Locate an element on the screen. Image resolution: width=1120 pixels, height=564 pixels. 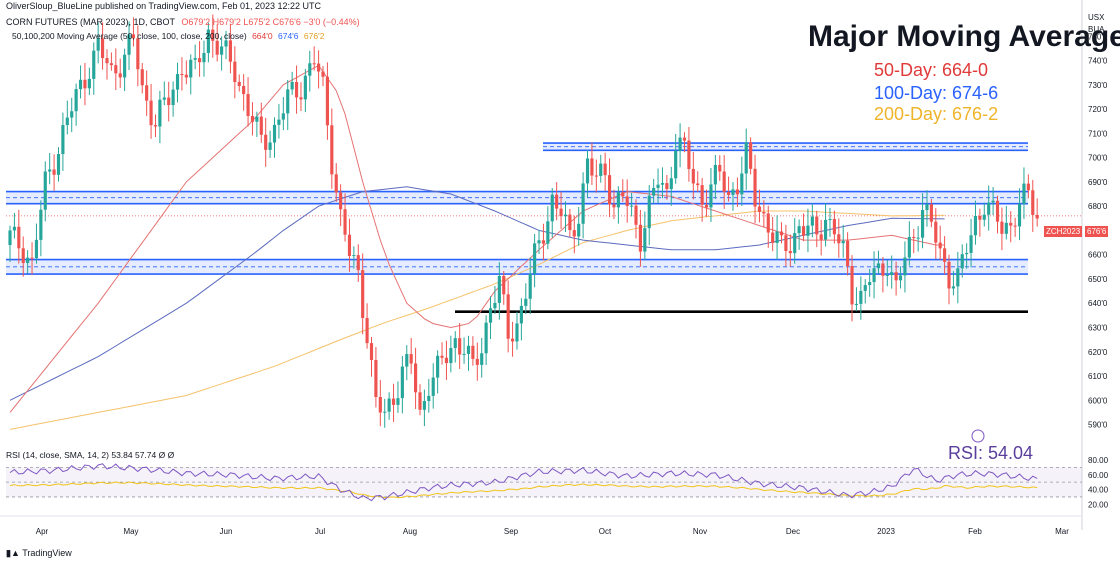
ma200-annotation: 200-Day: 676-2 is located at coordinates (936, 114).